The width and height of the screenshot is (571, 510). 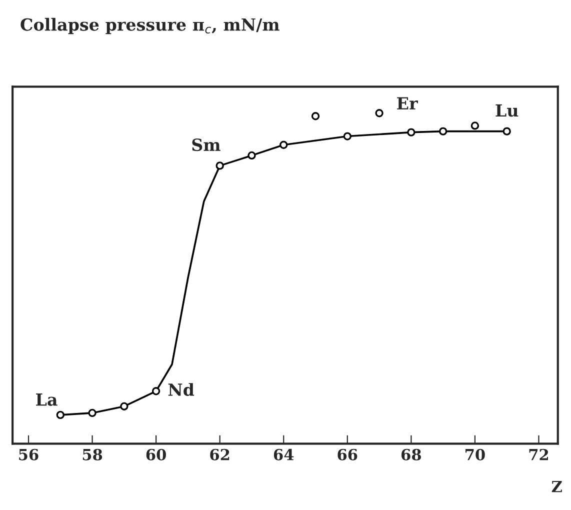 What do you see at coordinates (28, 454) in the screenshot?
I see `x-tick-label: 56` at bounding box center [28, 454].